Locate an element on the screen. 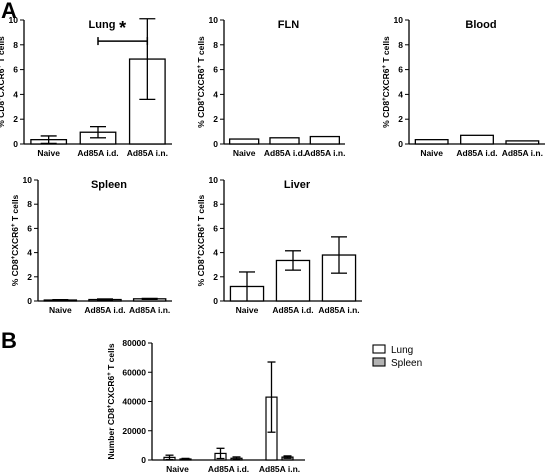 This screenshot has height=472, width=560. legend-swatch-lung is located at coordinates (379, 349).